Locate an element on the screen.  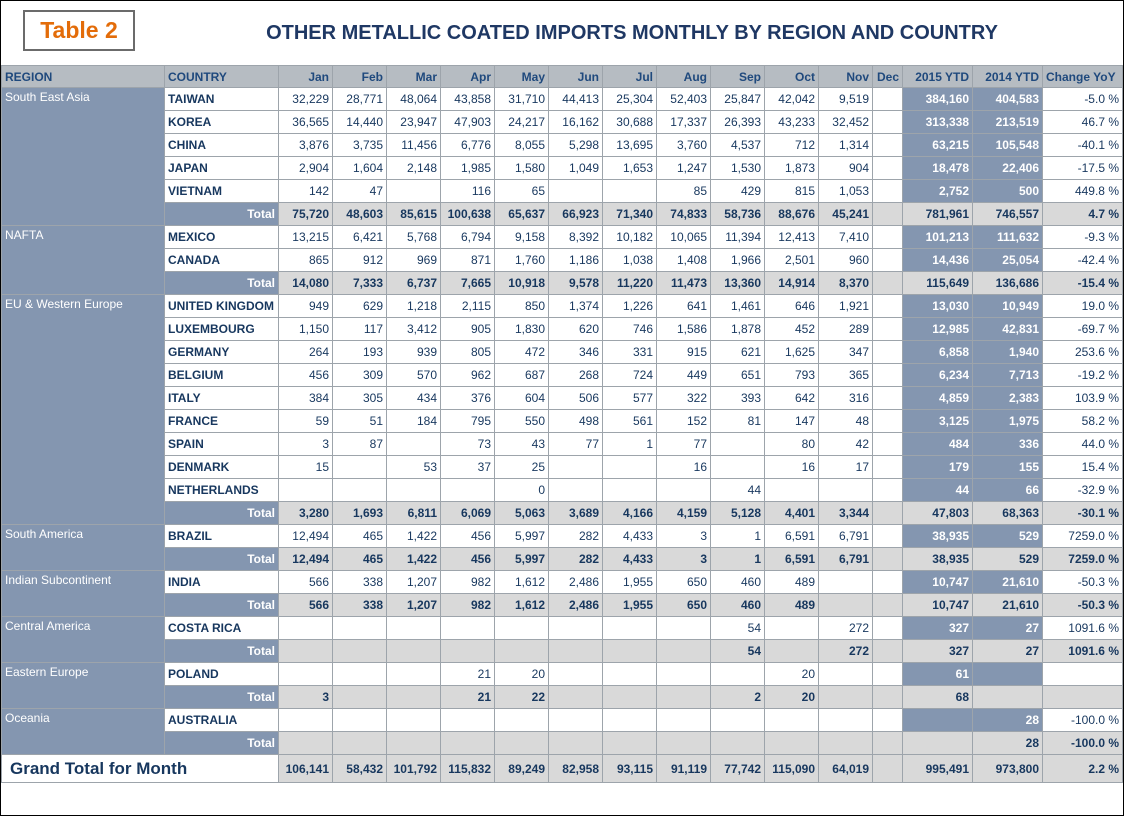
month-value-cell: 1,207 is located at coordinates (413, 582).